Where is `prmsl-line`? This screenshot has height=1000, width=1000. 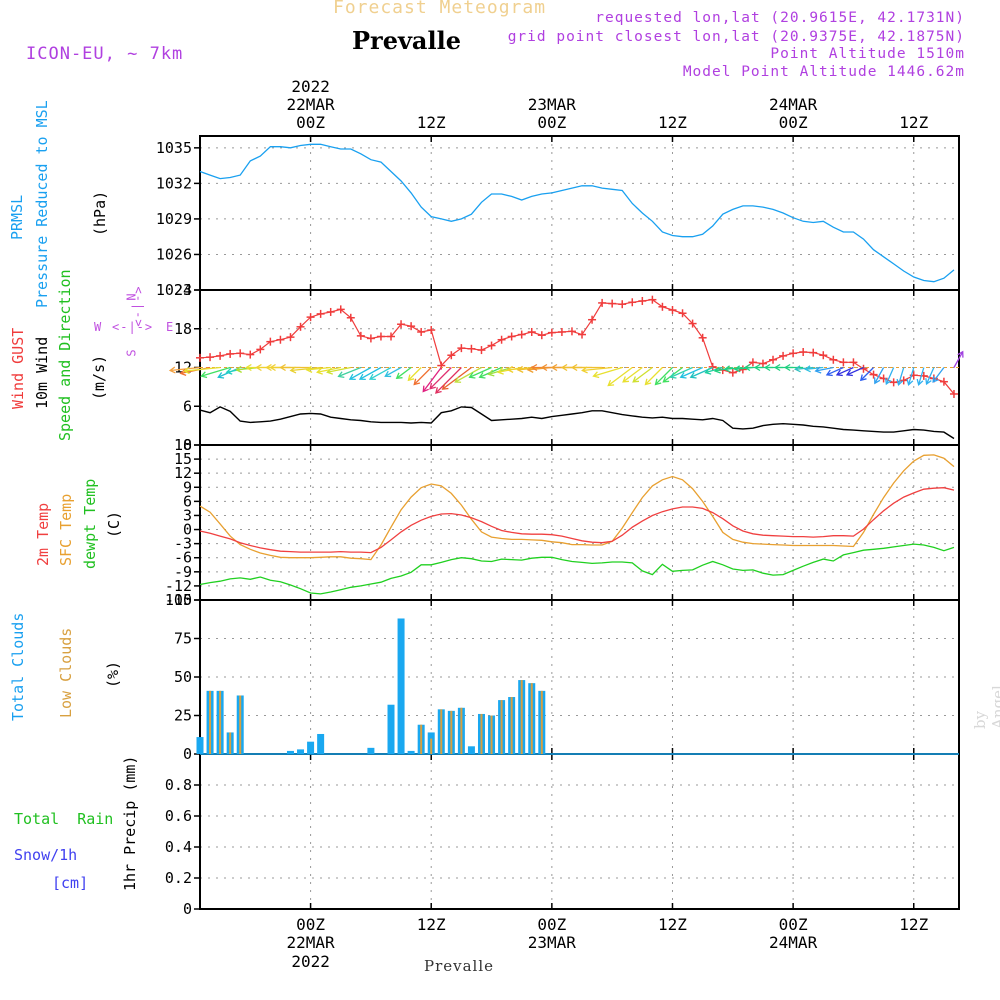 prmsl-line is located at coordinates (577, 213).